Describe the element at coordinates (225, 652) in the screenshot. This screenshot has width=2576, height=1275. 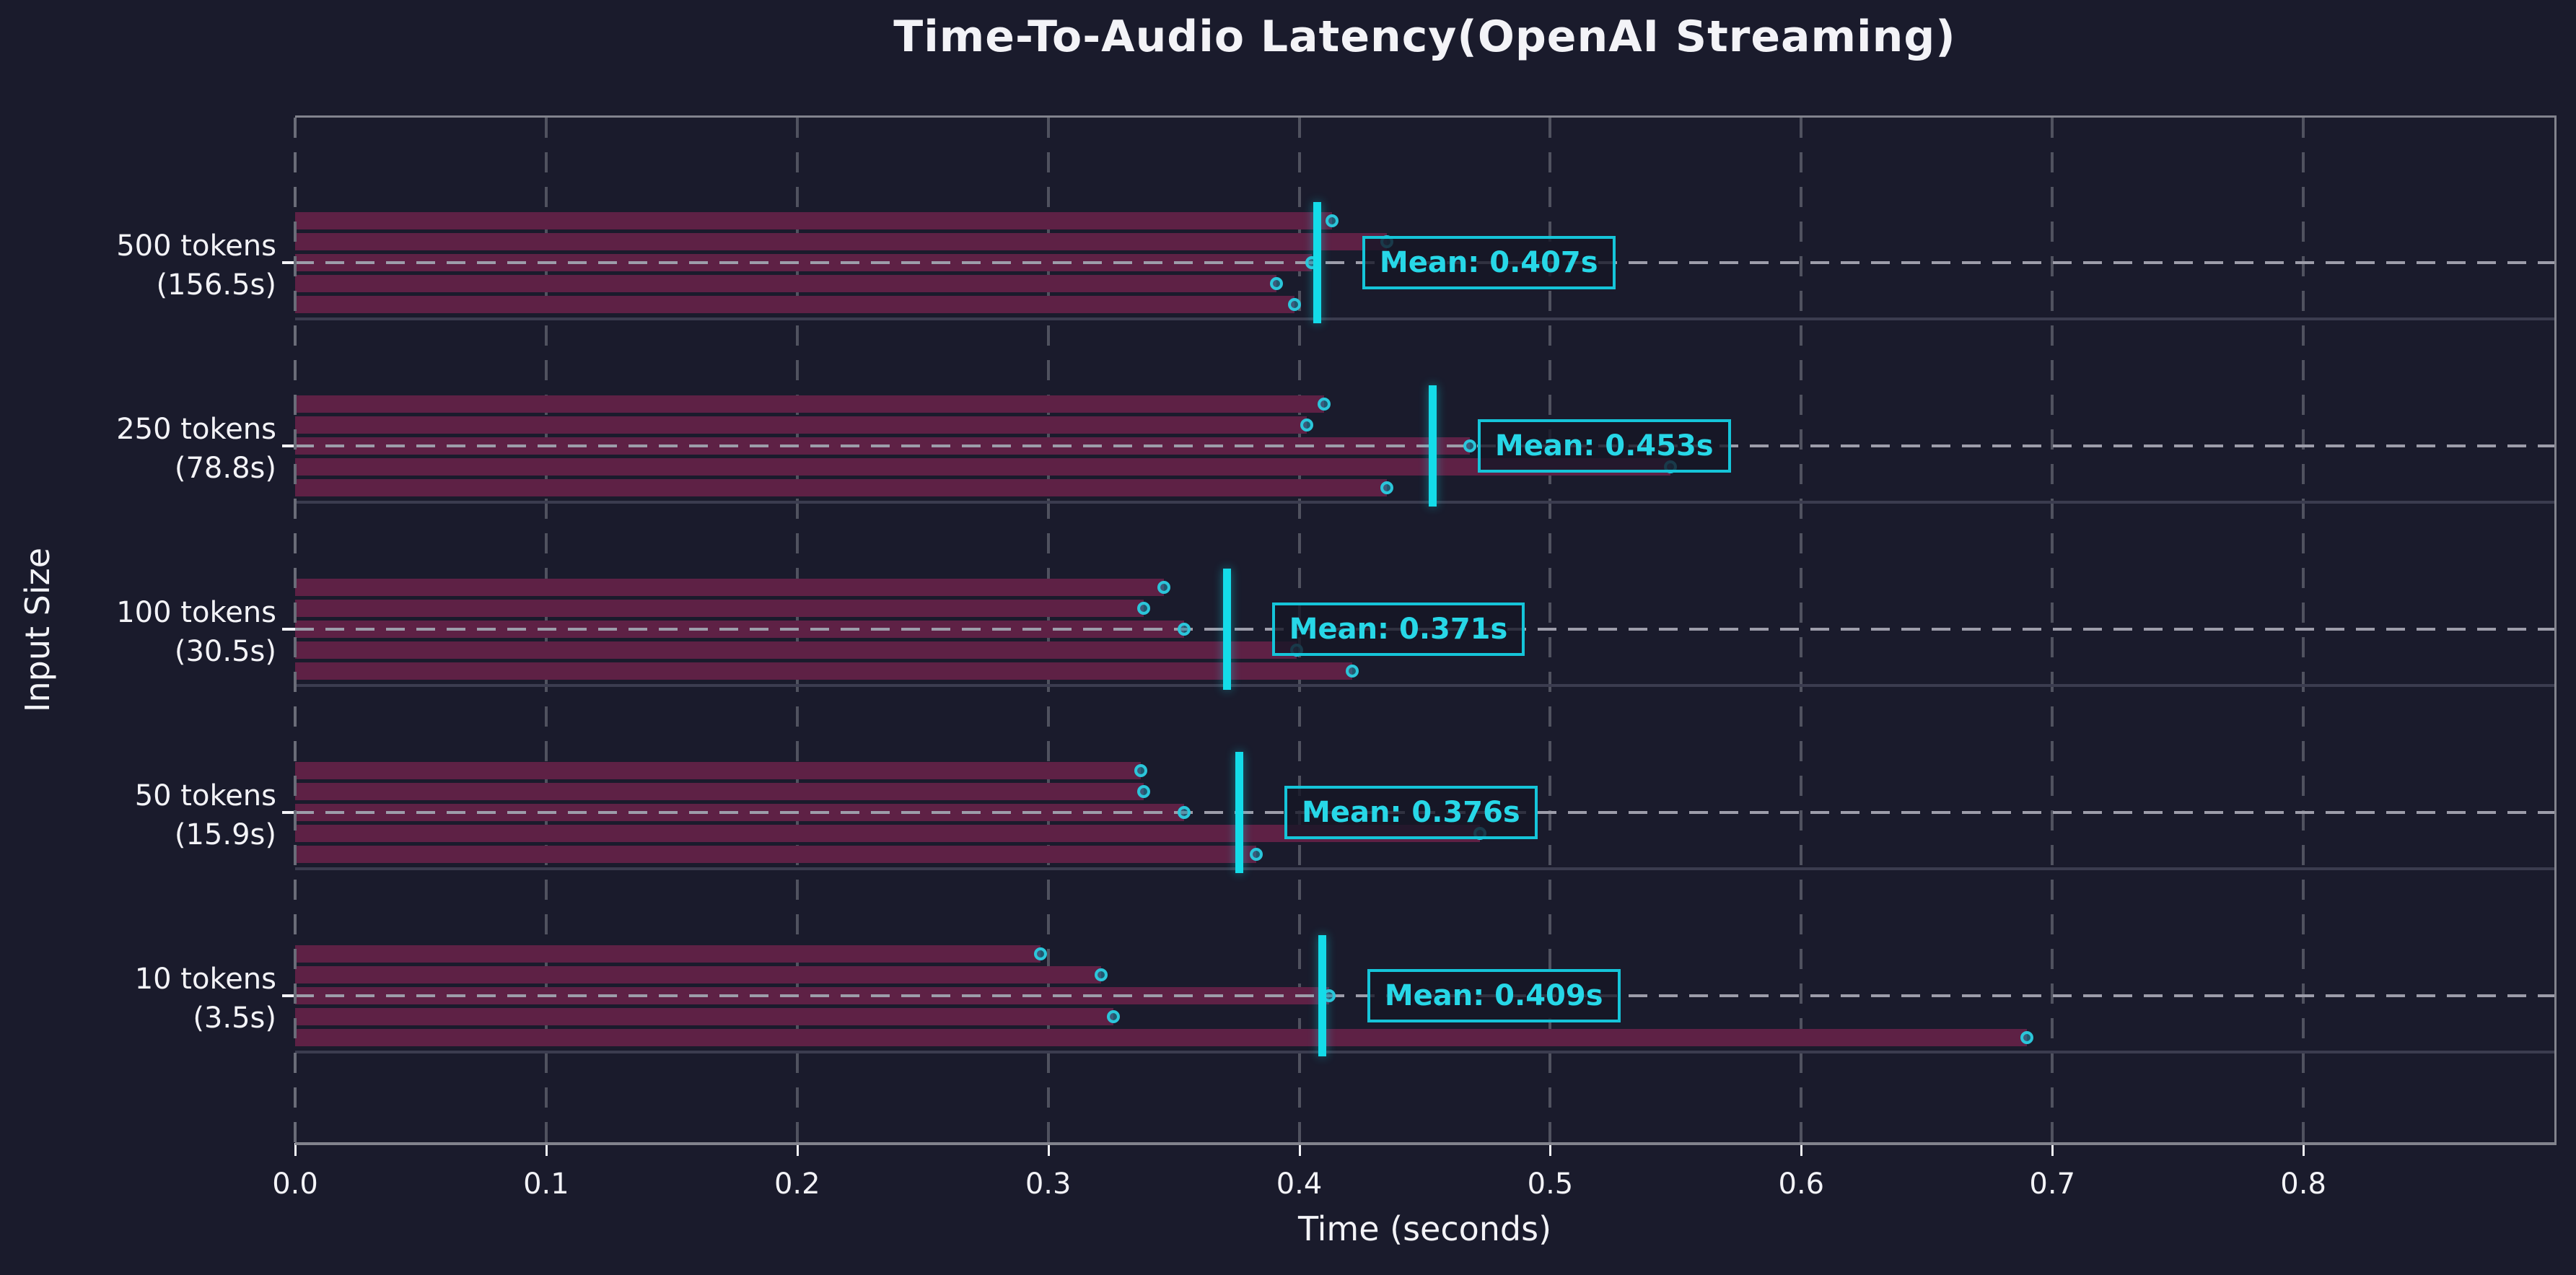
I see `y-tick-label-duration: (30.5s)` at that location.